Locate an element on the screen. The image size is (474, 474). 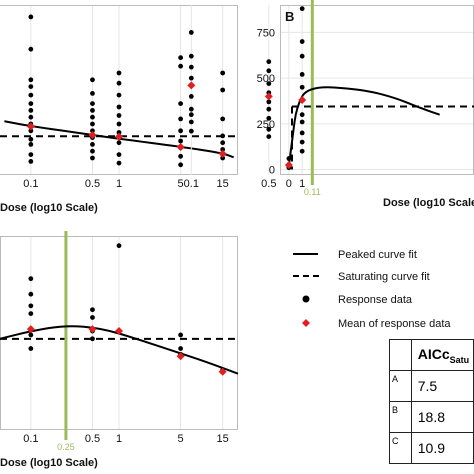
aic-row-value: 10.9 is located at coordinates (442, 448).